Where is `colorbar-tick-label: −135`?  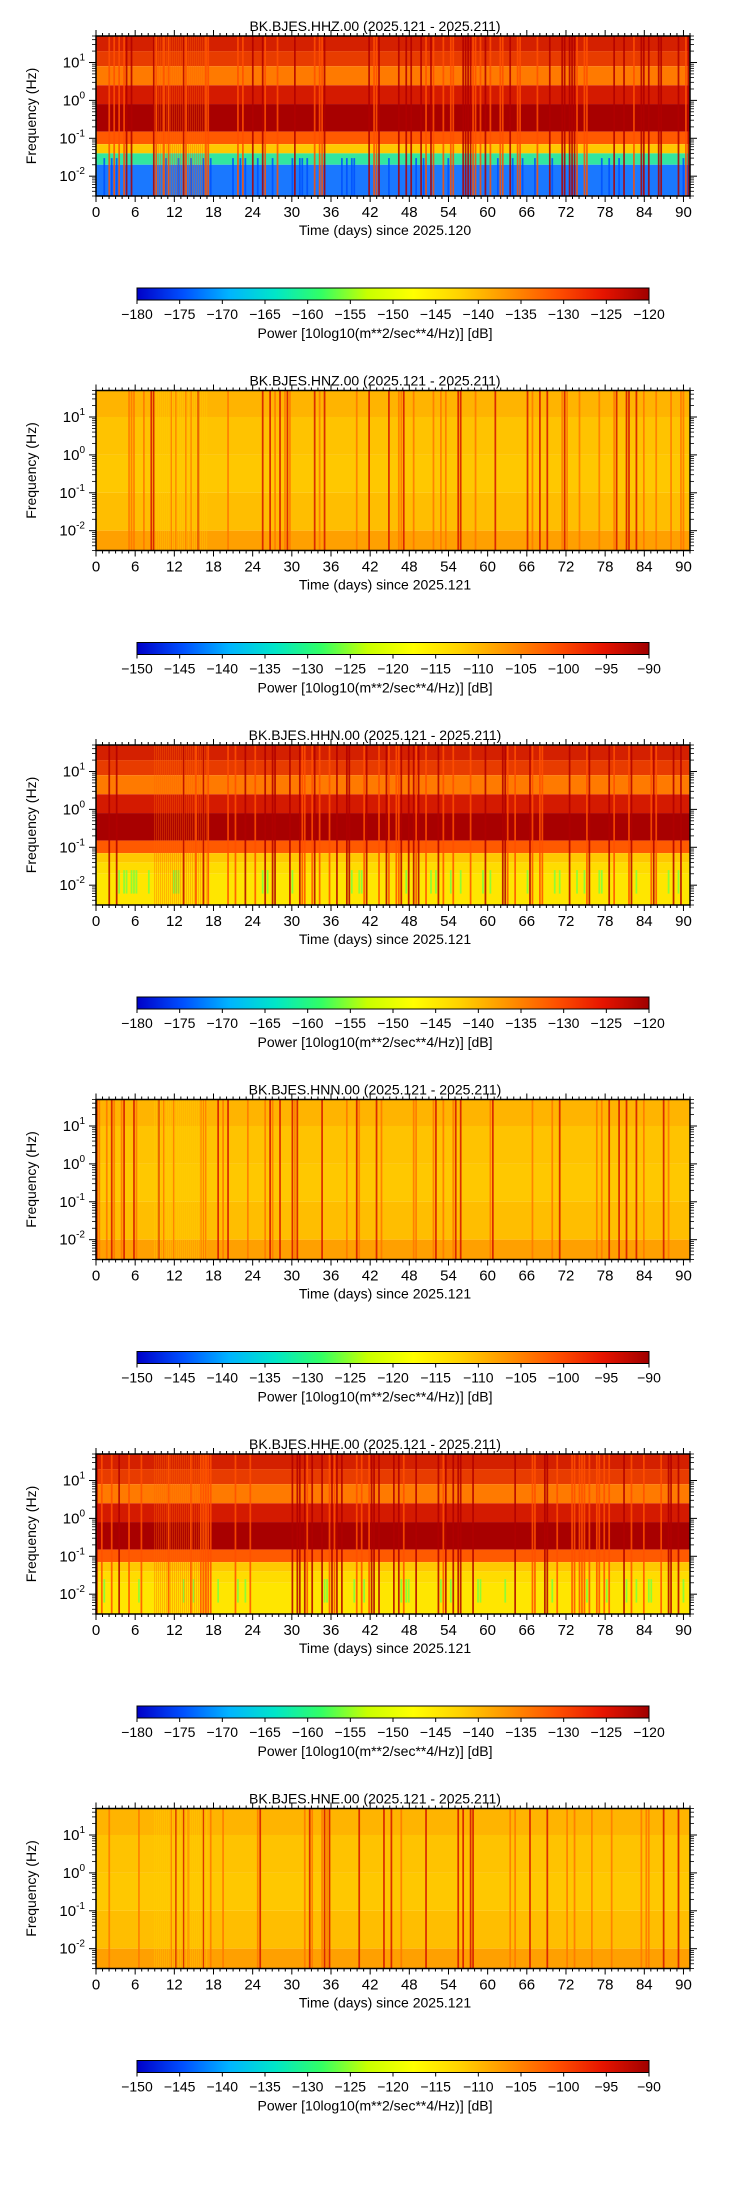 colorbar-tick-label: −135 is located at coordinates (265, 2087).